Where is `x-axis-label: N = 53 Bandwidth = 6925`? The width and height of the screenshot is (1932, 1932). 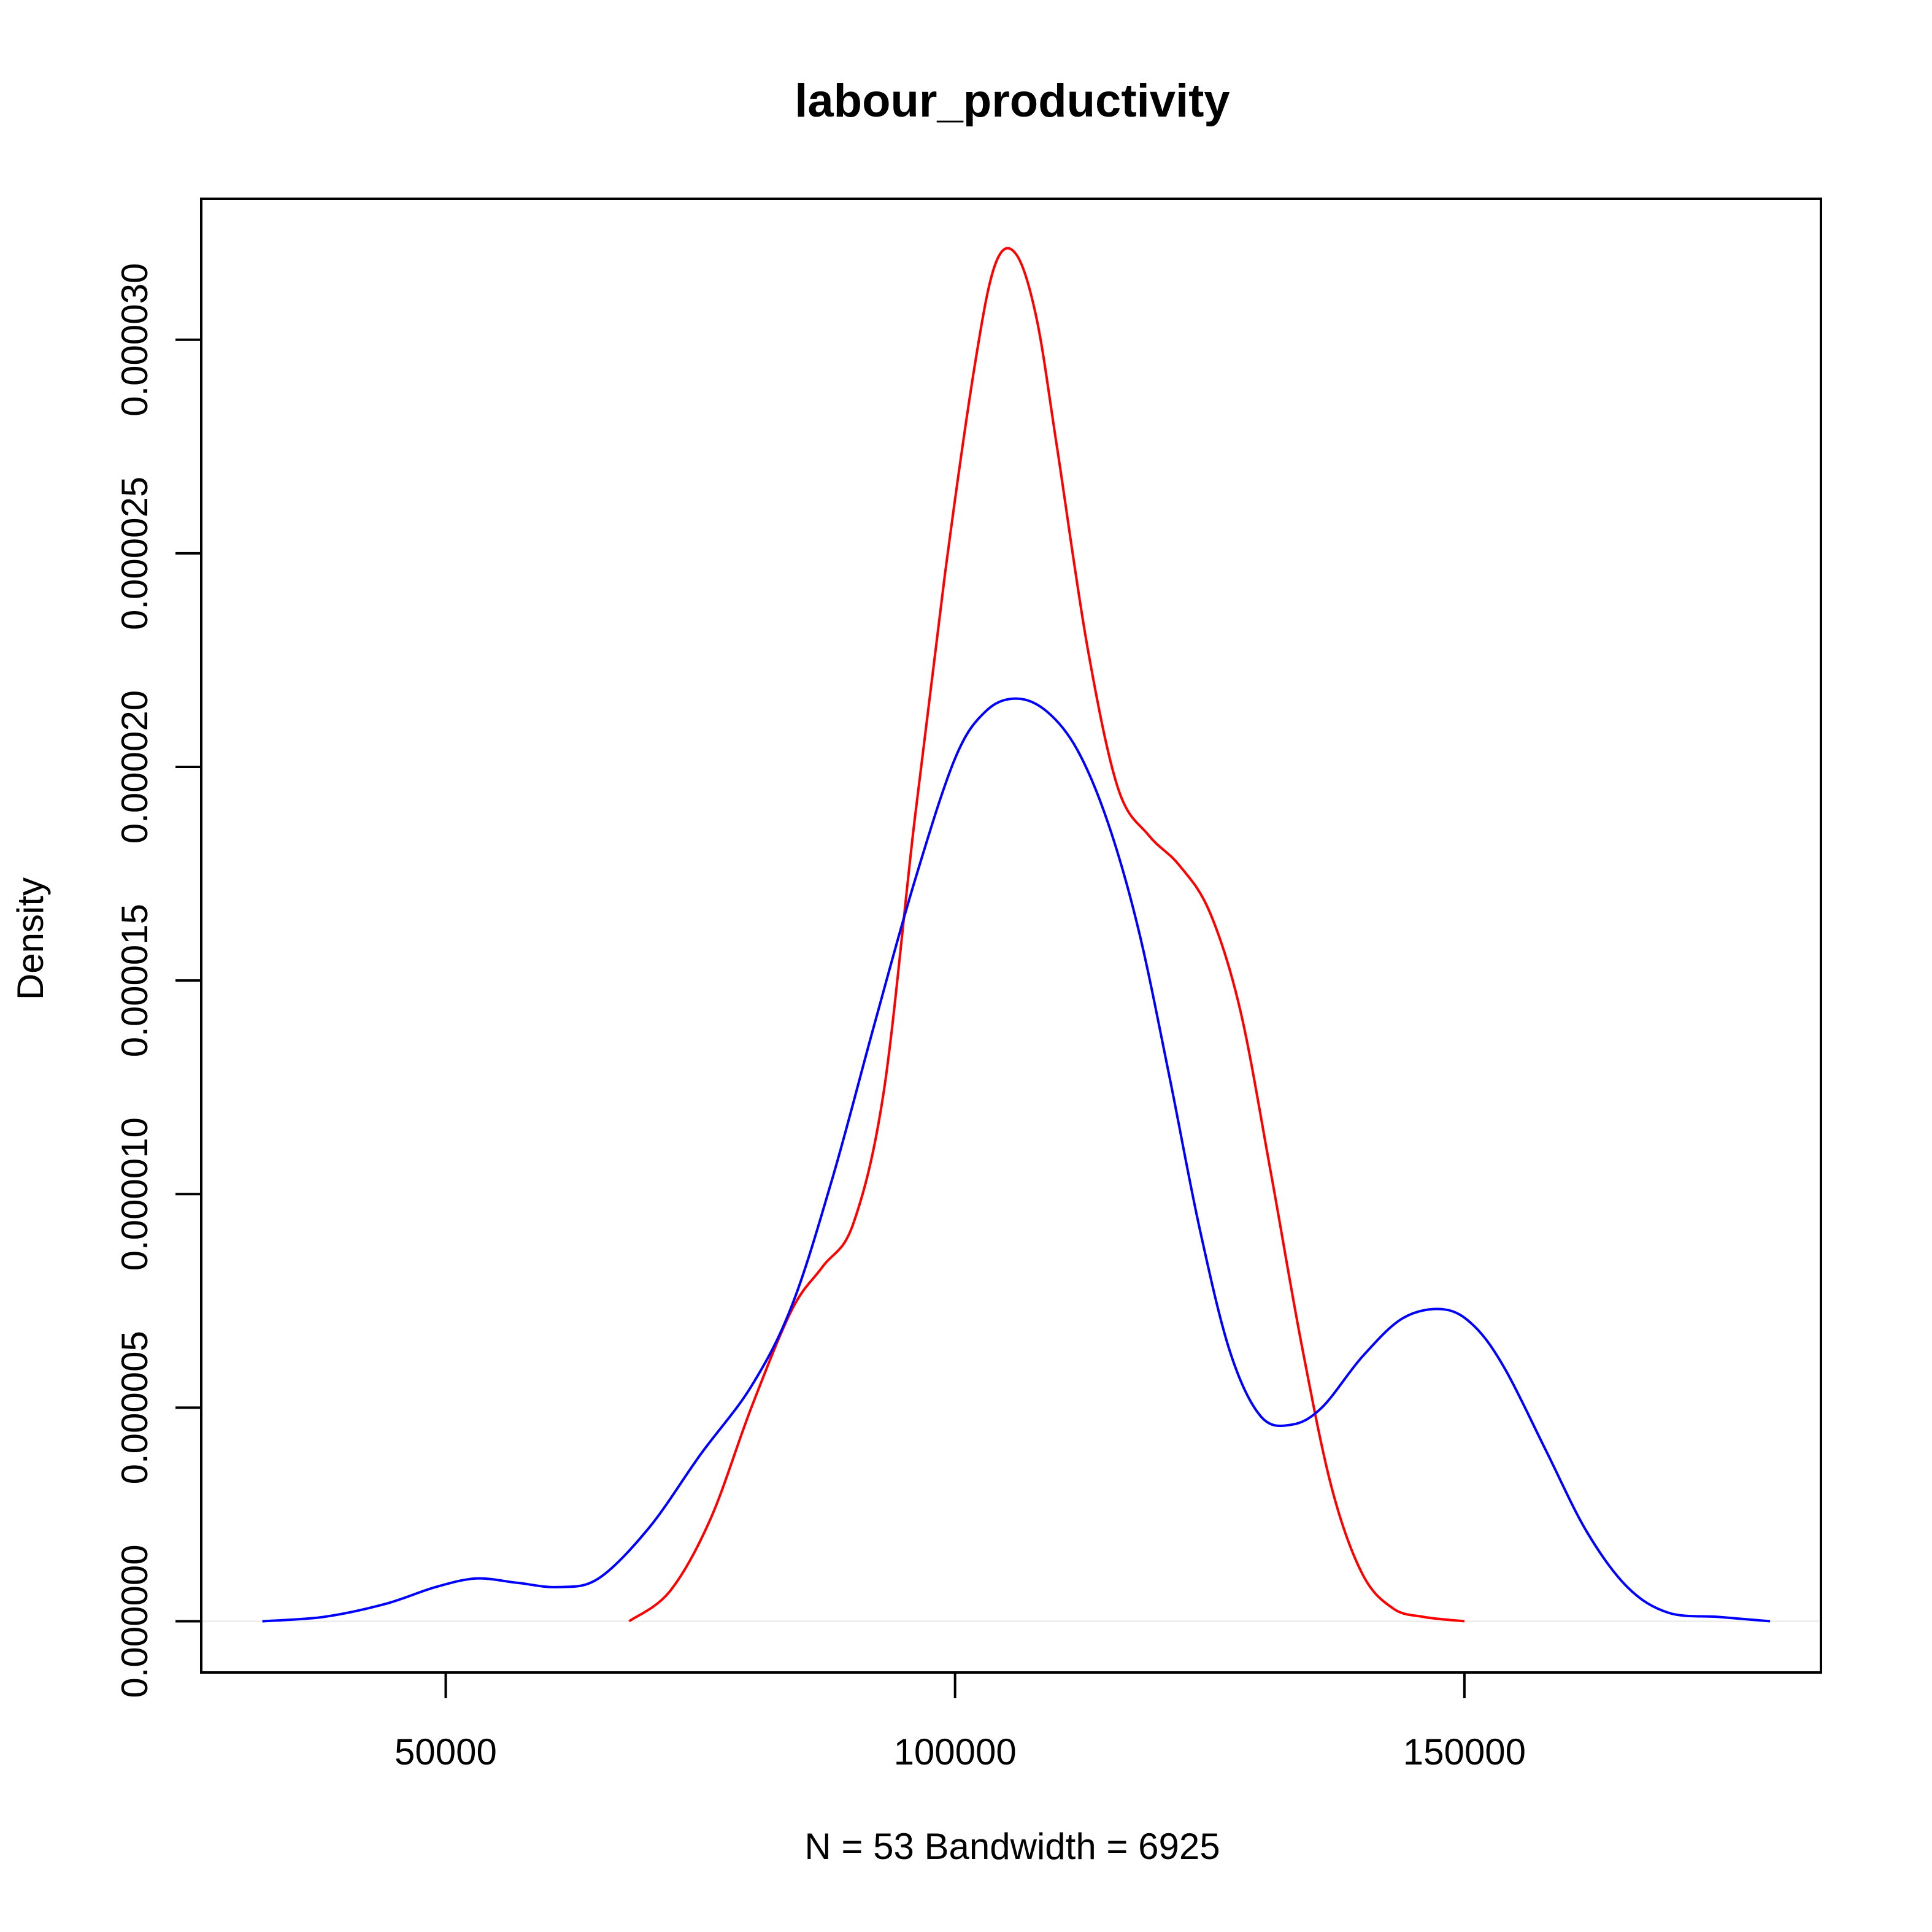 x-axis-label: N = 53 Bandwidth = 6925 is located at coordinates (1012, 1846).